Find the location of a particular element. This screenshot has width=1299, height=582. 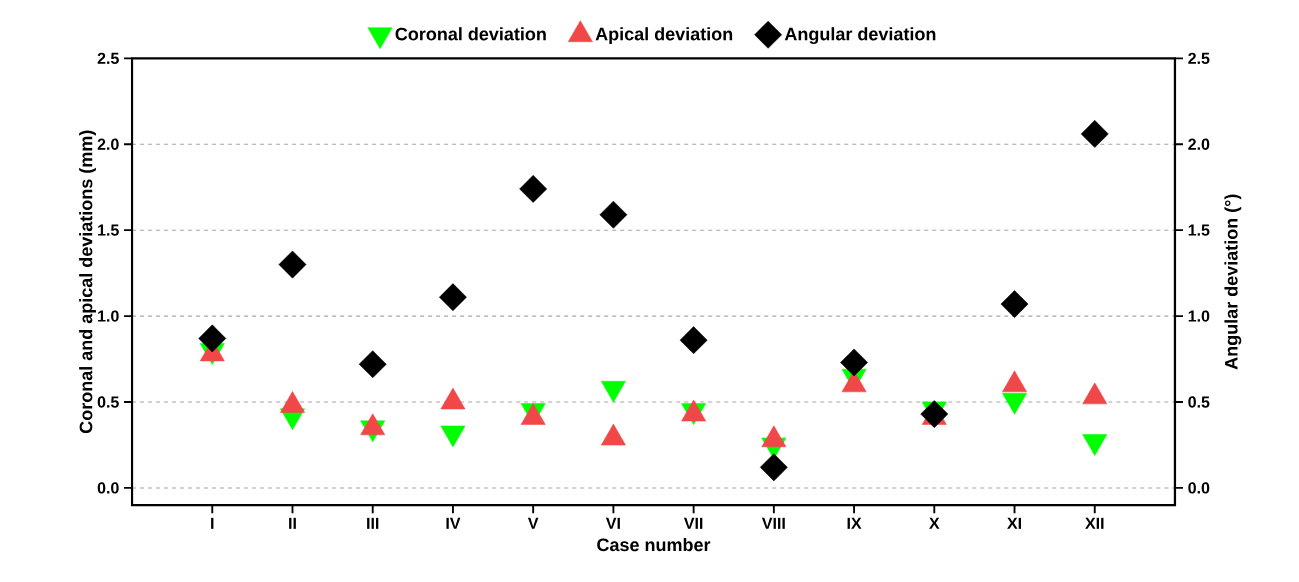

x-tick-label: VIII is located at coordinates (773, 523).